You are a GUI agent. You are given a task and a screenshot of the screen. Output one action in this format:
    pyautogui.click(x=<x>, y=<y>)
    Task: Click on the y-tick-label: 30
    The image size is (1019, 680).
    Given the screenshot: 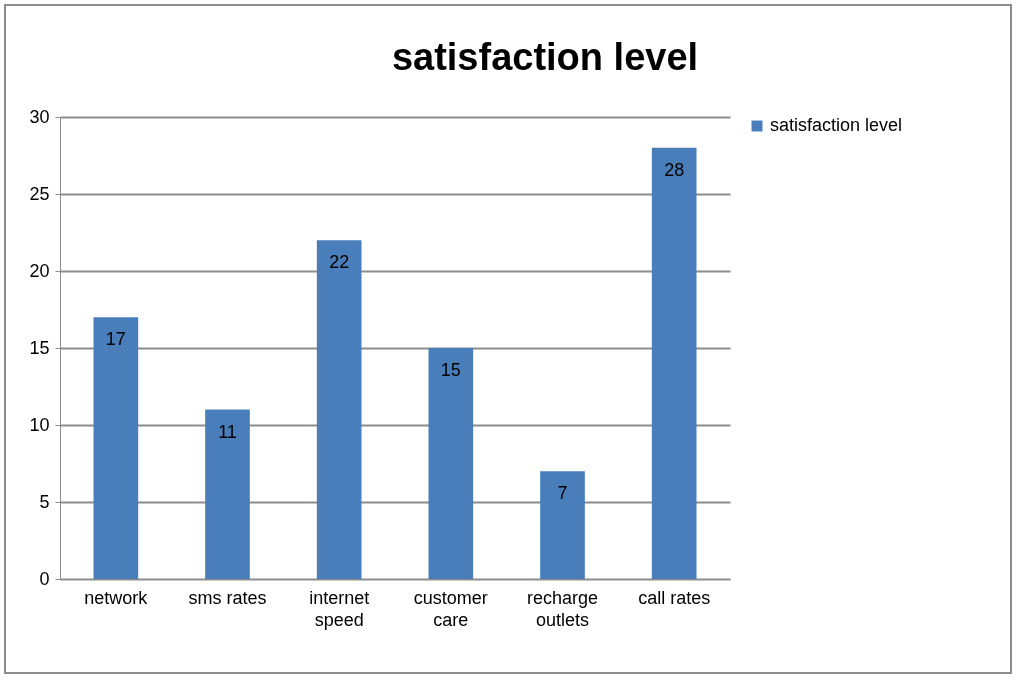 What is the action you would take?
    pyautogui.click(x=39, y=116)
    